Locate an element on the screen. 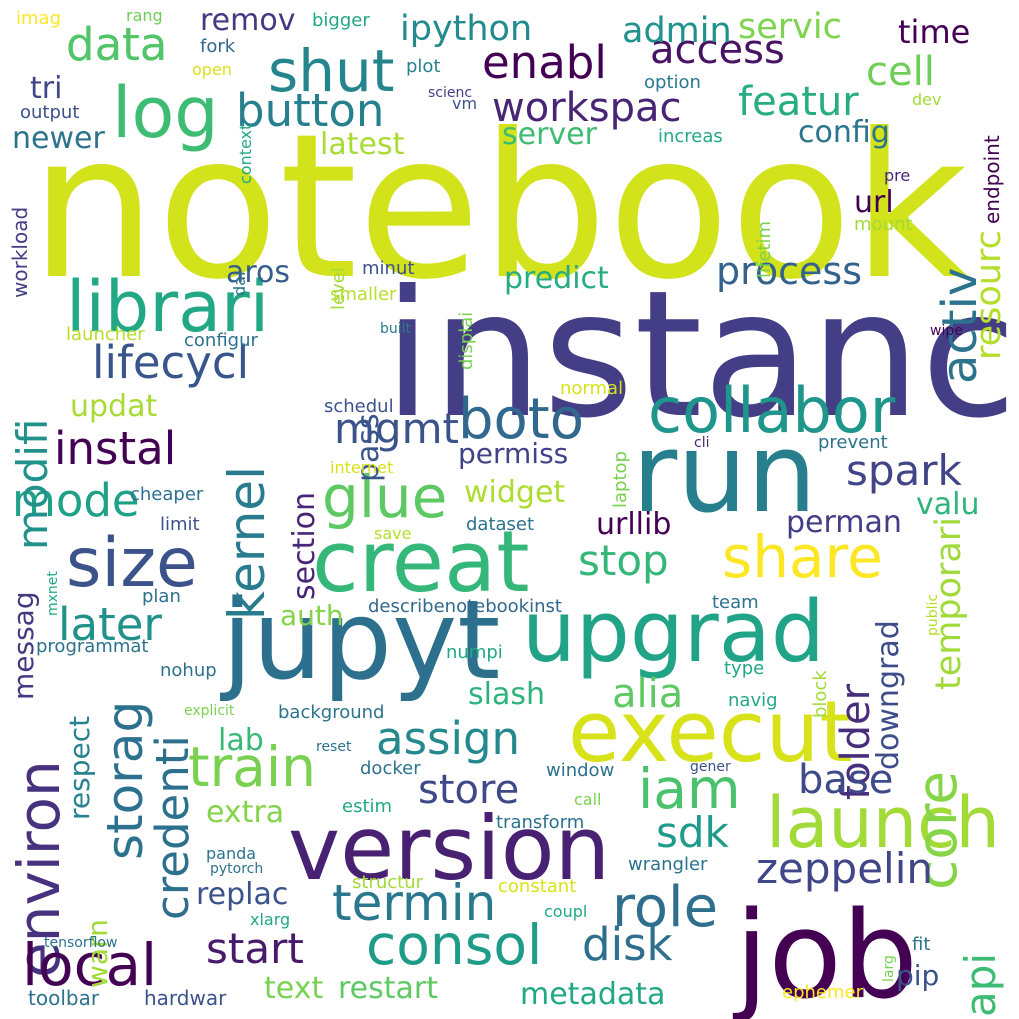  cloud-word: zeppelin is located at coordinates (845, 868).